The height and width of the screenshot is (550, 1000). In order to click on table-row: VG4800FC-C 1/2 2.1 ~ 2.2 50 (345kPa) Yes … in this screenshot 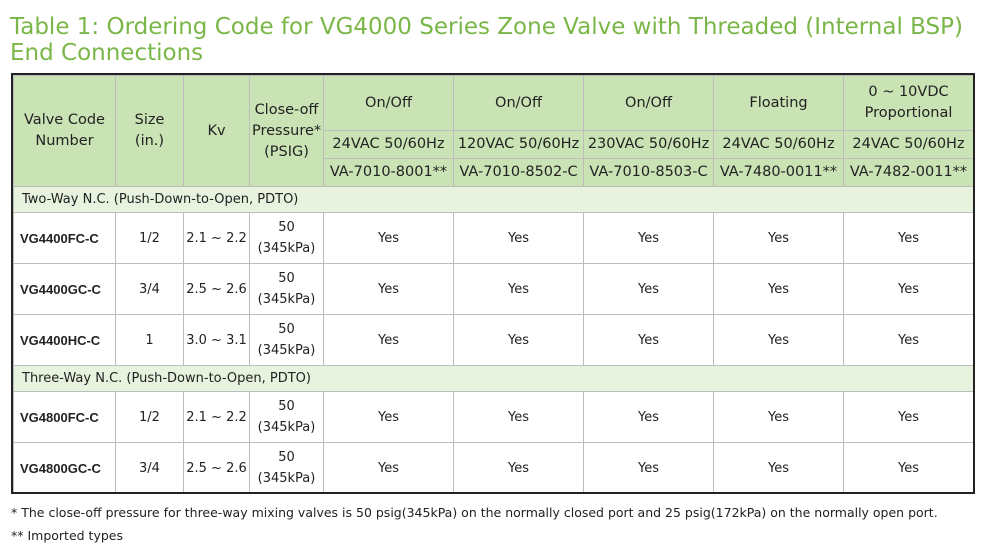, I will do `click(493, 417)`.